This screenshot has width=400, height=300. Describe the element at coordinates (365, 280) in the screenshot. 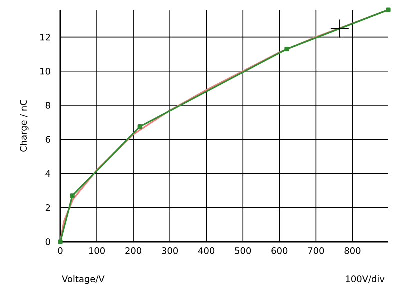

I see `text: 100V/div` at that location.